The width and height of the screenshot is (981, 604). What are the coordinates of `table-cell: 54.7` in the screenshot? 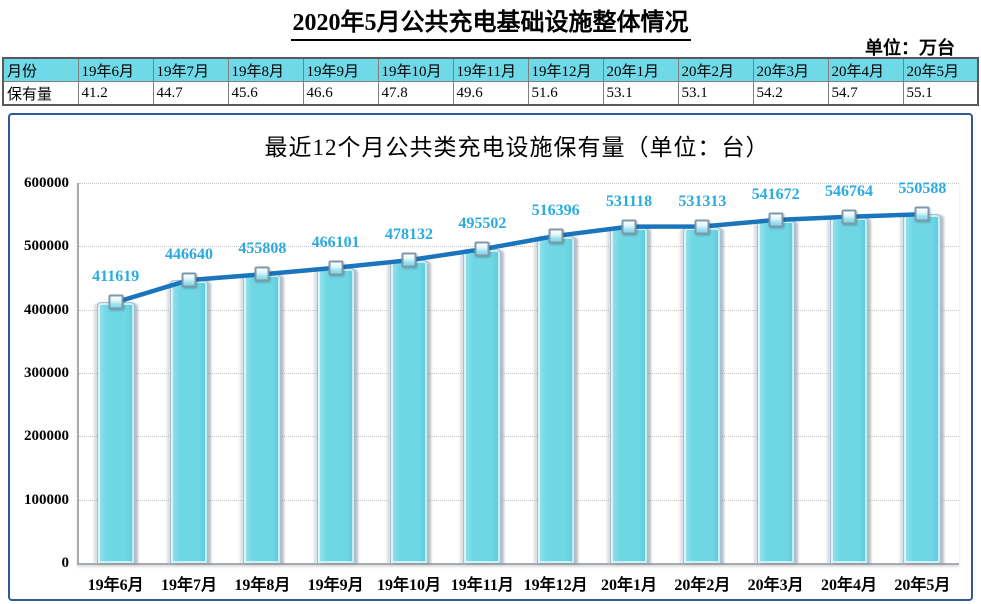 It's located at (865, 93).